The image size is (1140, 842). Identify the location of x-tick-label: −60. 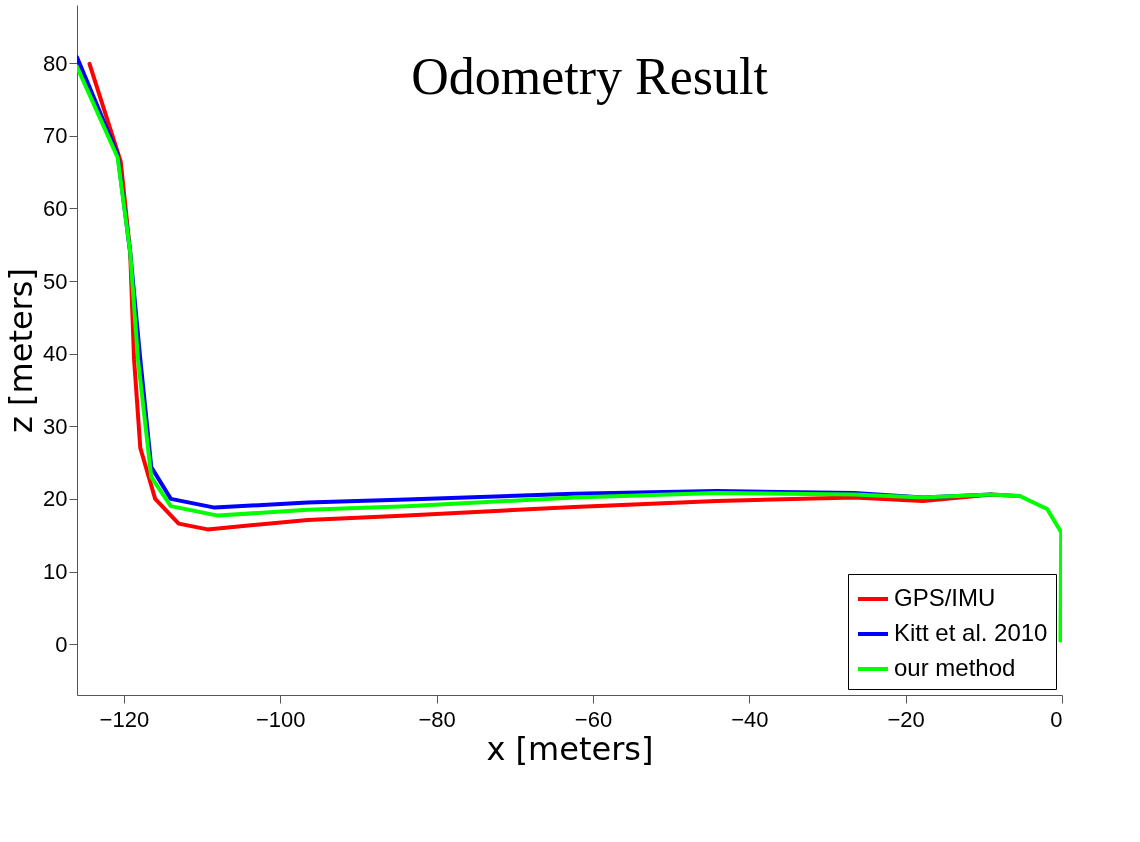
(593, 719).